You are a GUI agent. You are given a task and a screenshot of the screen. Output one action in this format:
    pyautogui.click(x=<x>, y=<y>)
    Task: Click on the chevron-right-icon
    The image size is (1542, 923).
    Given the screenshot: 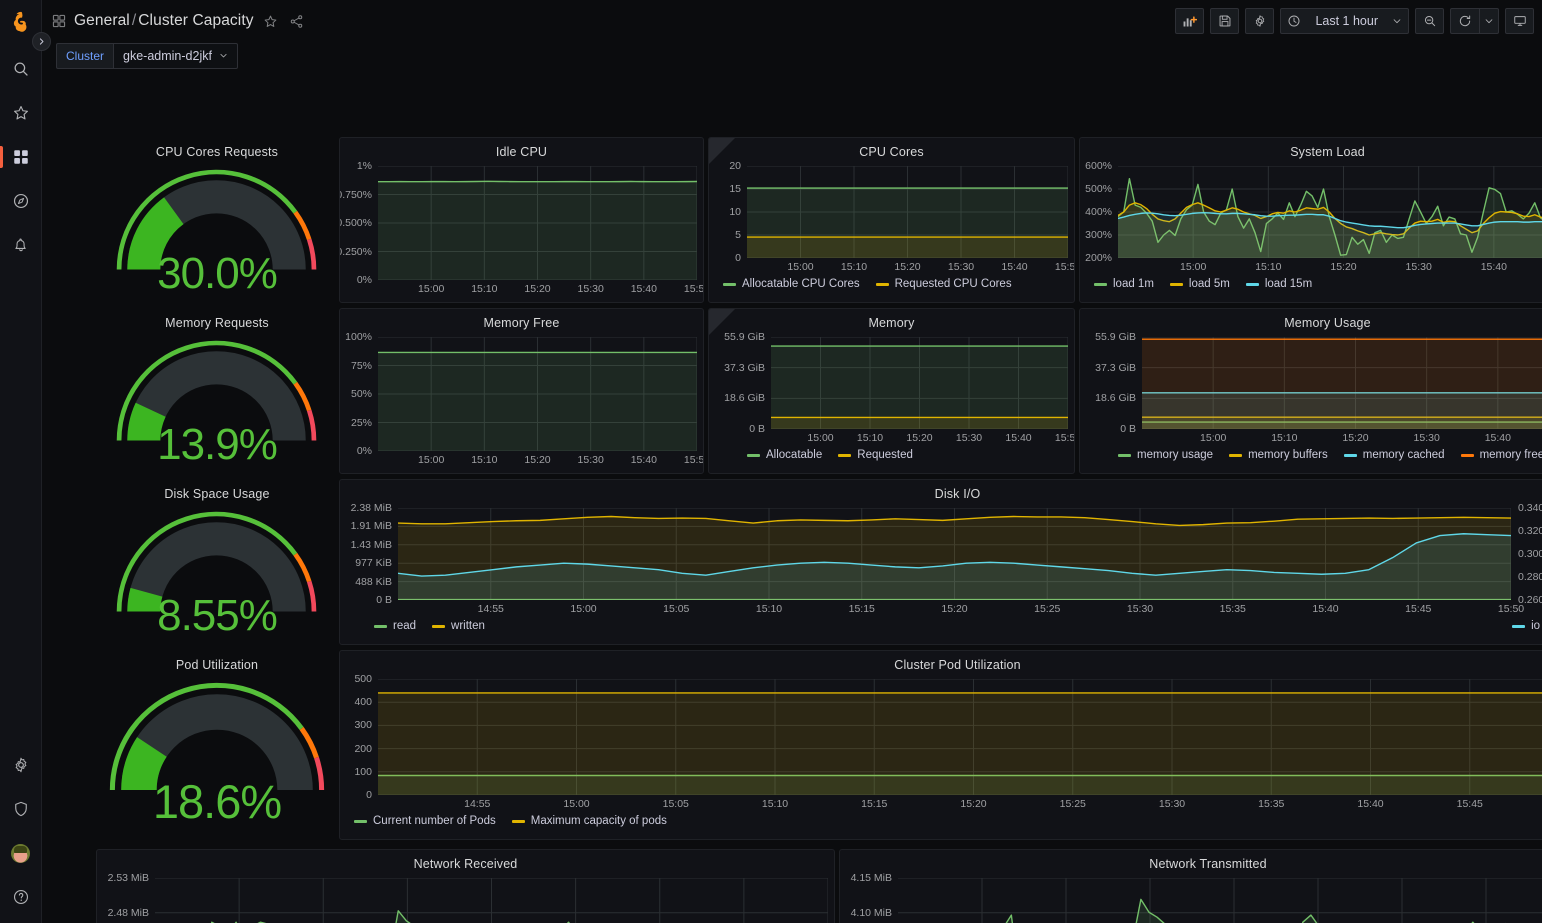 What is the action you would take?
    pyautogui.click(x=41, y=41)
    